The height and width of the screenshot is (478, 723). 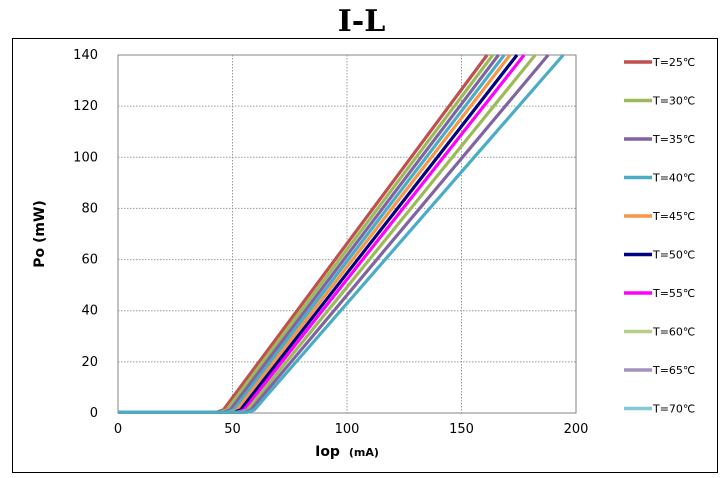 I want to click on legend-label-8: T=60℃, so click(x=673, y=332).